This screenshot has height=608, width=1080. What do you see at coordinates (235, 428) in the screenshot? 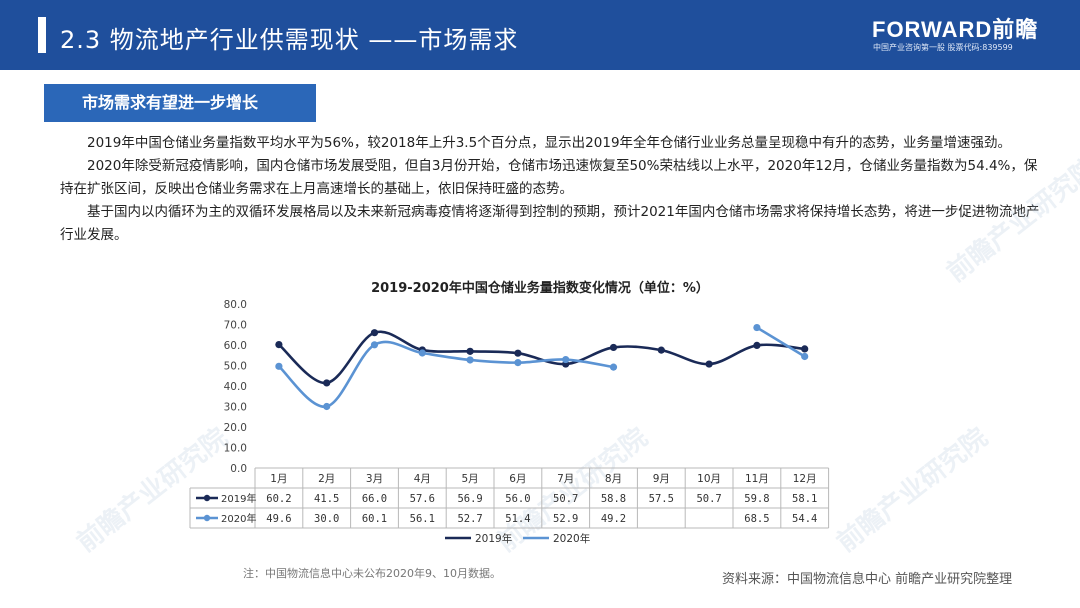
I see `y-tick-label: 20.0` at bounding box center [235, 428].